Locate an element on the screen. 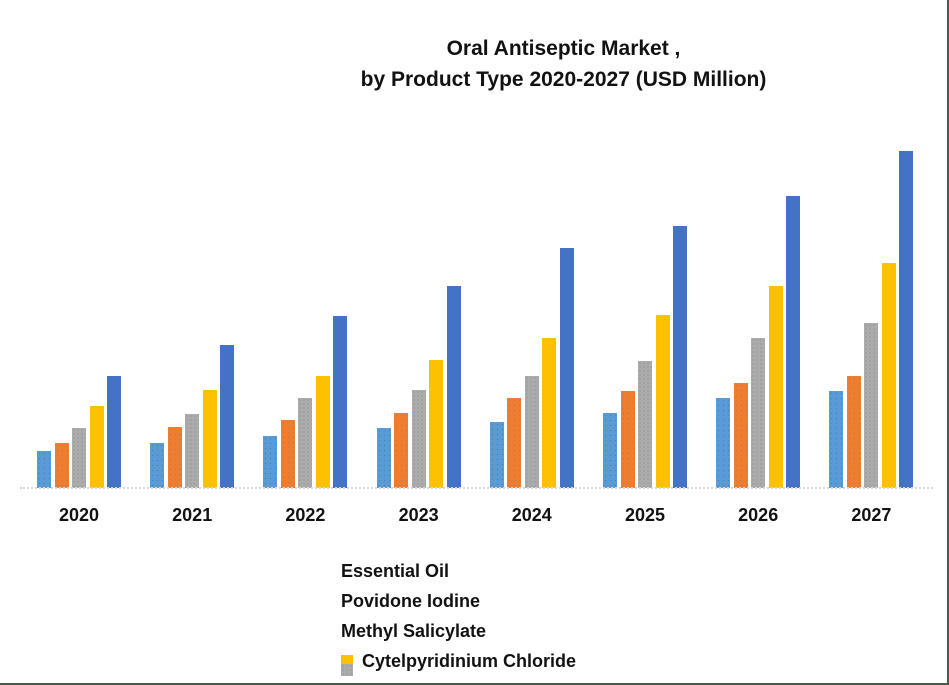 This screenshot has width=949, height=685. x-axis-label-2026: 2026 is located at coordinates (758, 515).